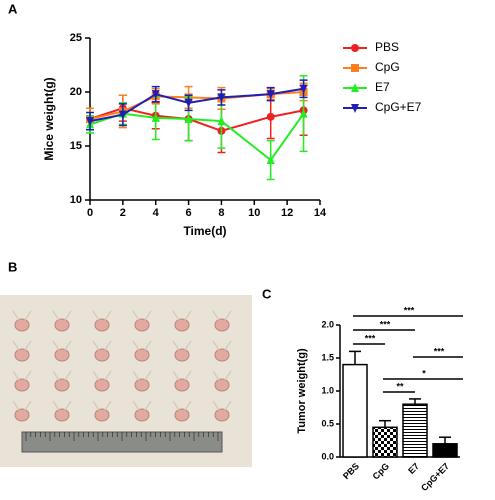  What do you see at coordinates (327, 456) in the screenshot?
I see `y-tick-label: 0.0` at bounding box center [327, 456].